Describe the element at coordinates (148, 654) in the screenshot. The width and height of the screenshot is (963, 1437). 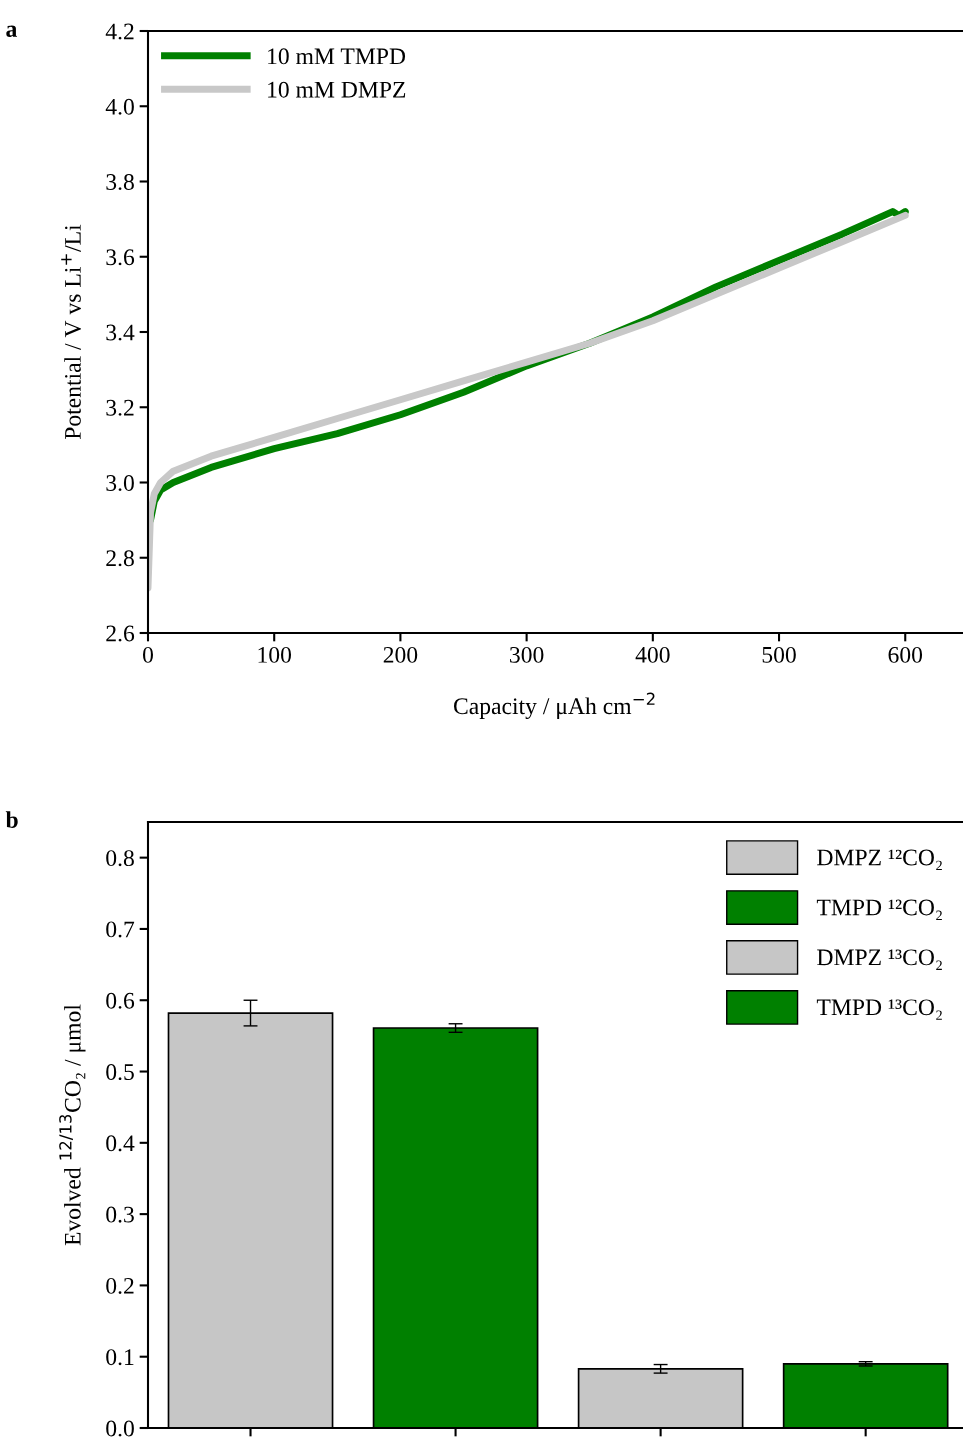
I see `x-tick-label: 0` at that location.